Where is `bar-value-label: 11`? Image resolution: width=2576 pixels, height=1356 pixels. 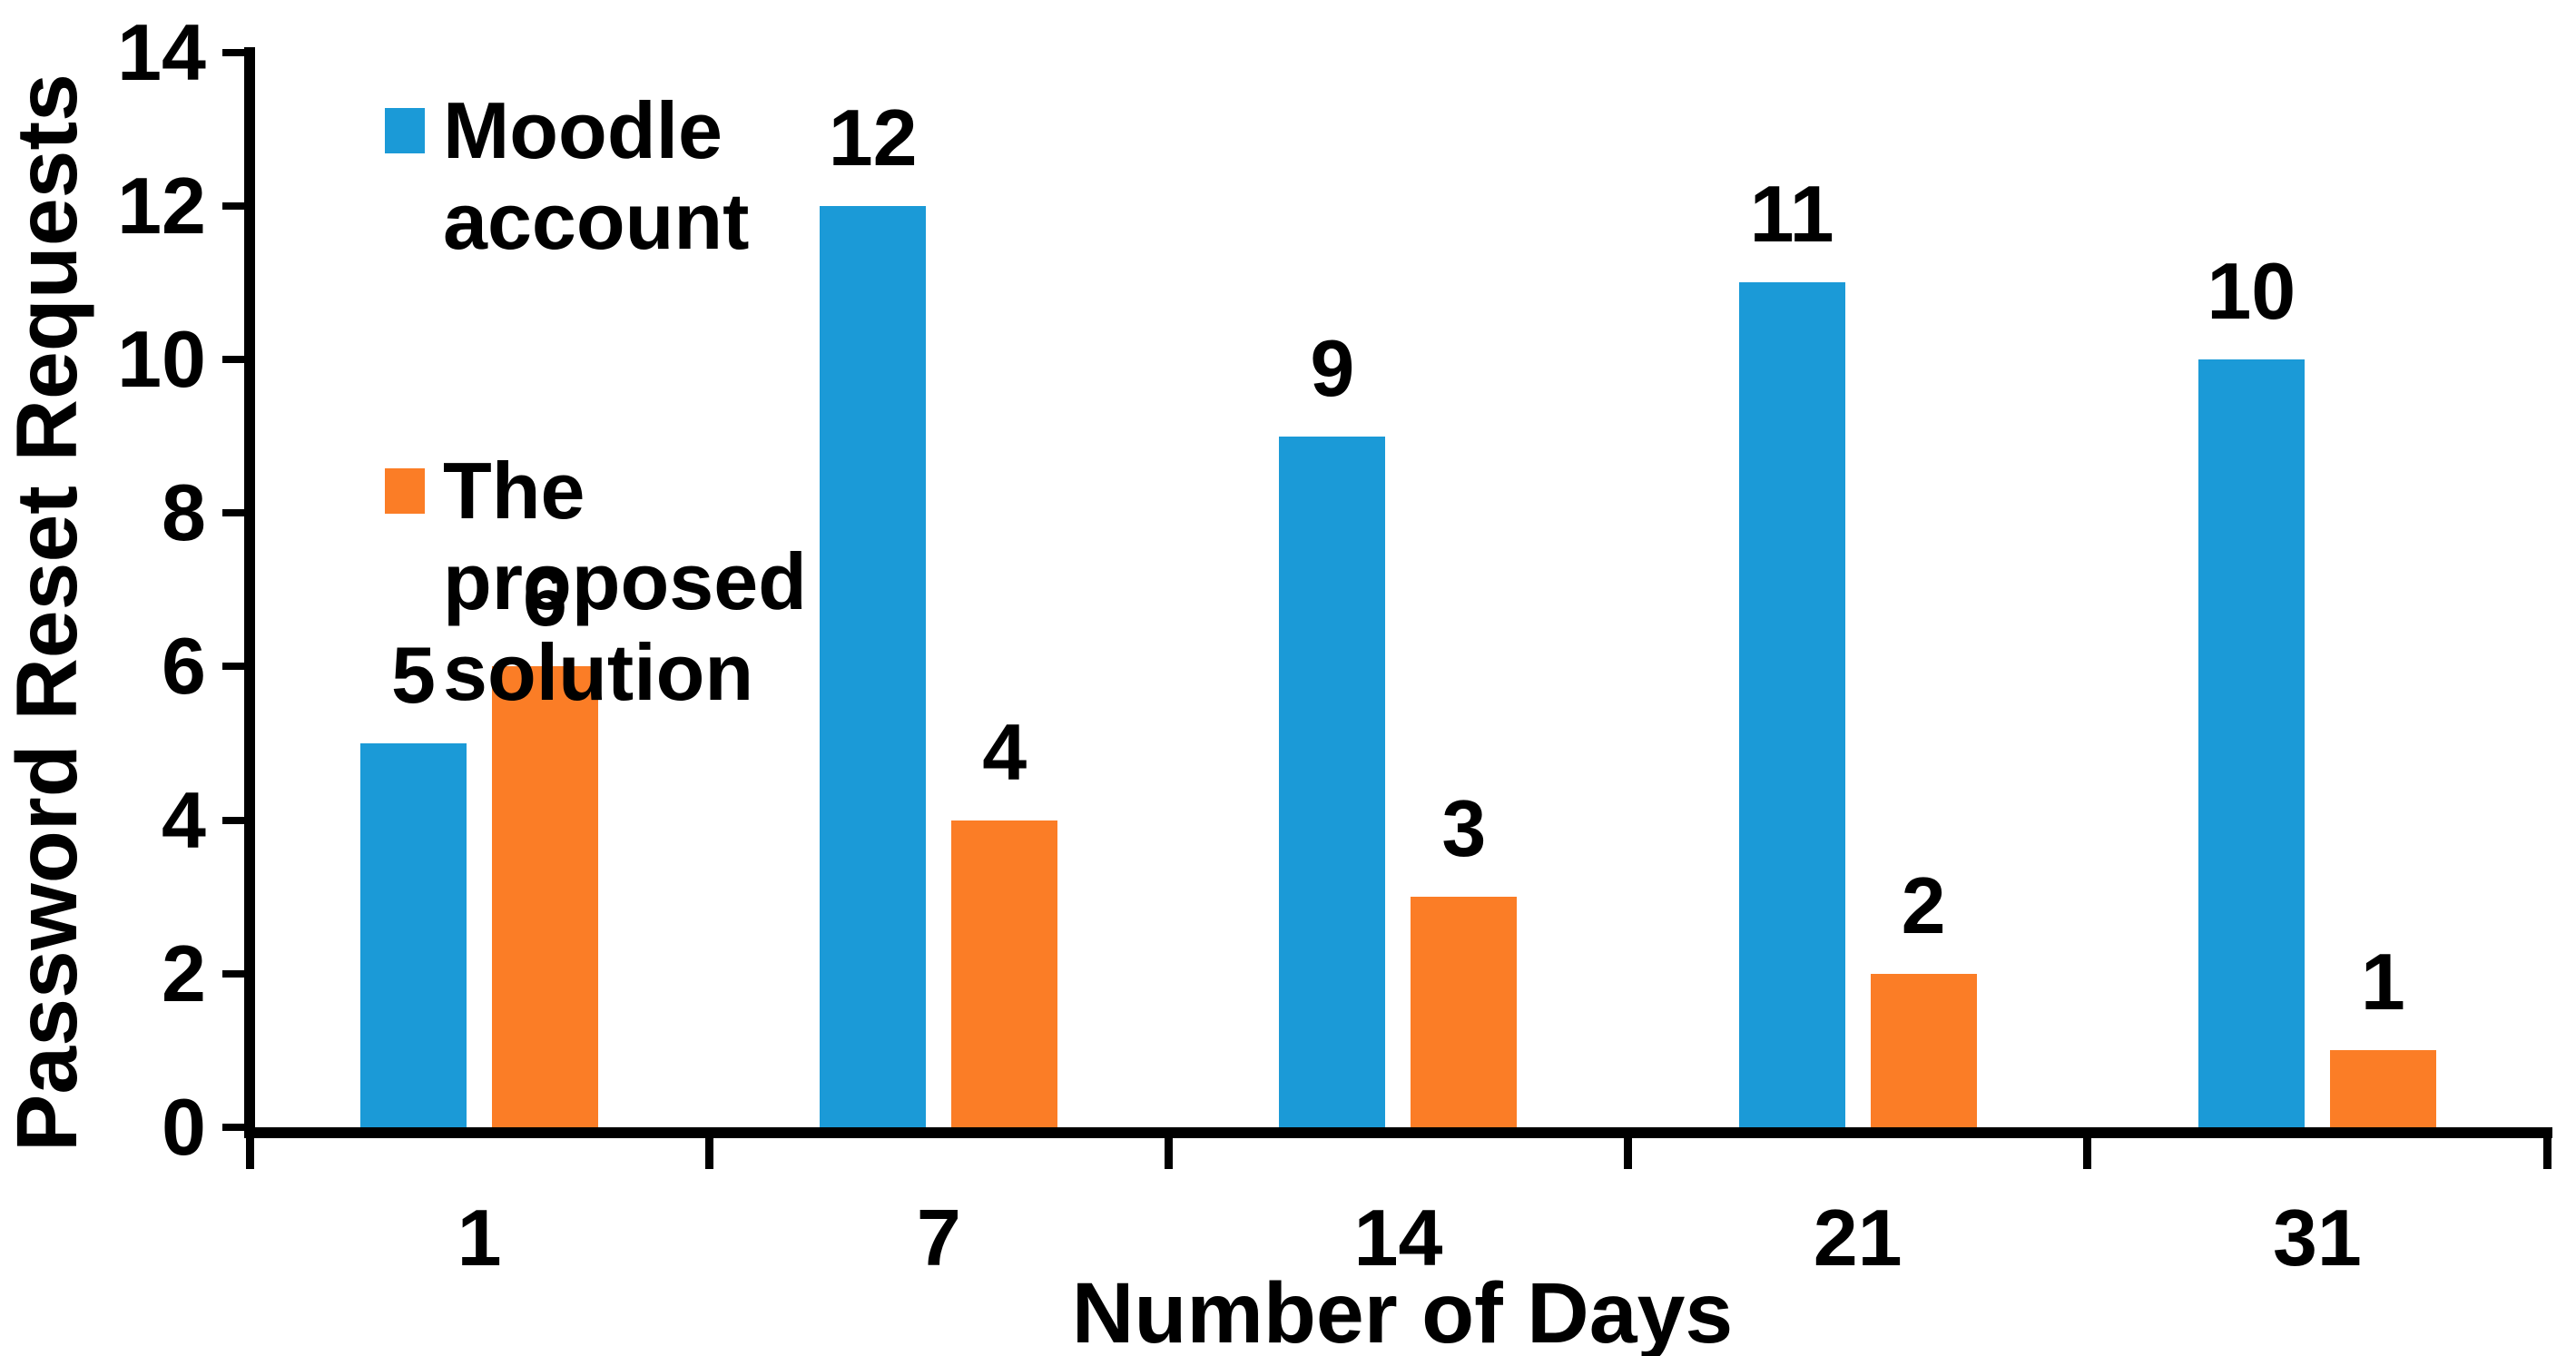 bar-value-label: 11 is located at coordinates (1791, 214).